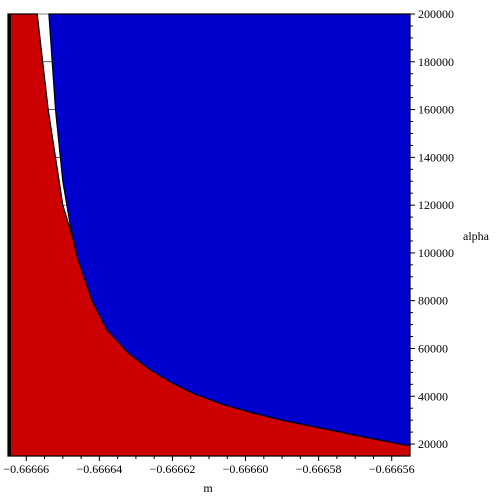 The width and height of the screenshot is (500, 500). Describe the element at coordinates (436, 62) in the screenshot. I see `y-tick-label-8: 180000` at that location.